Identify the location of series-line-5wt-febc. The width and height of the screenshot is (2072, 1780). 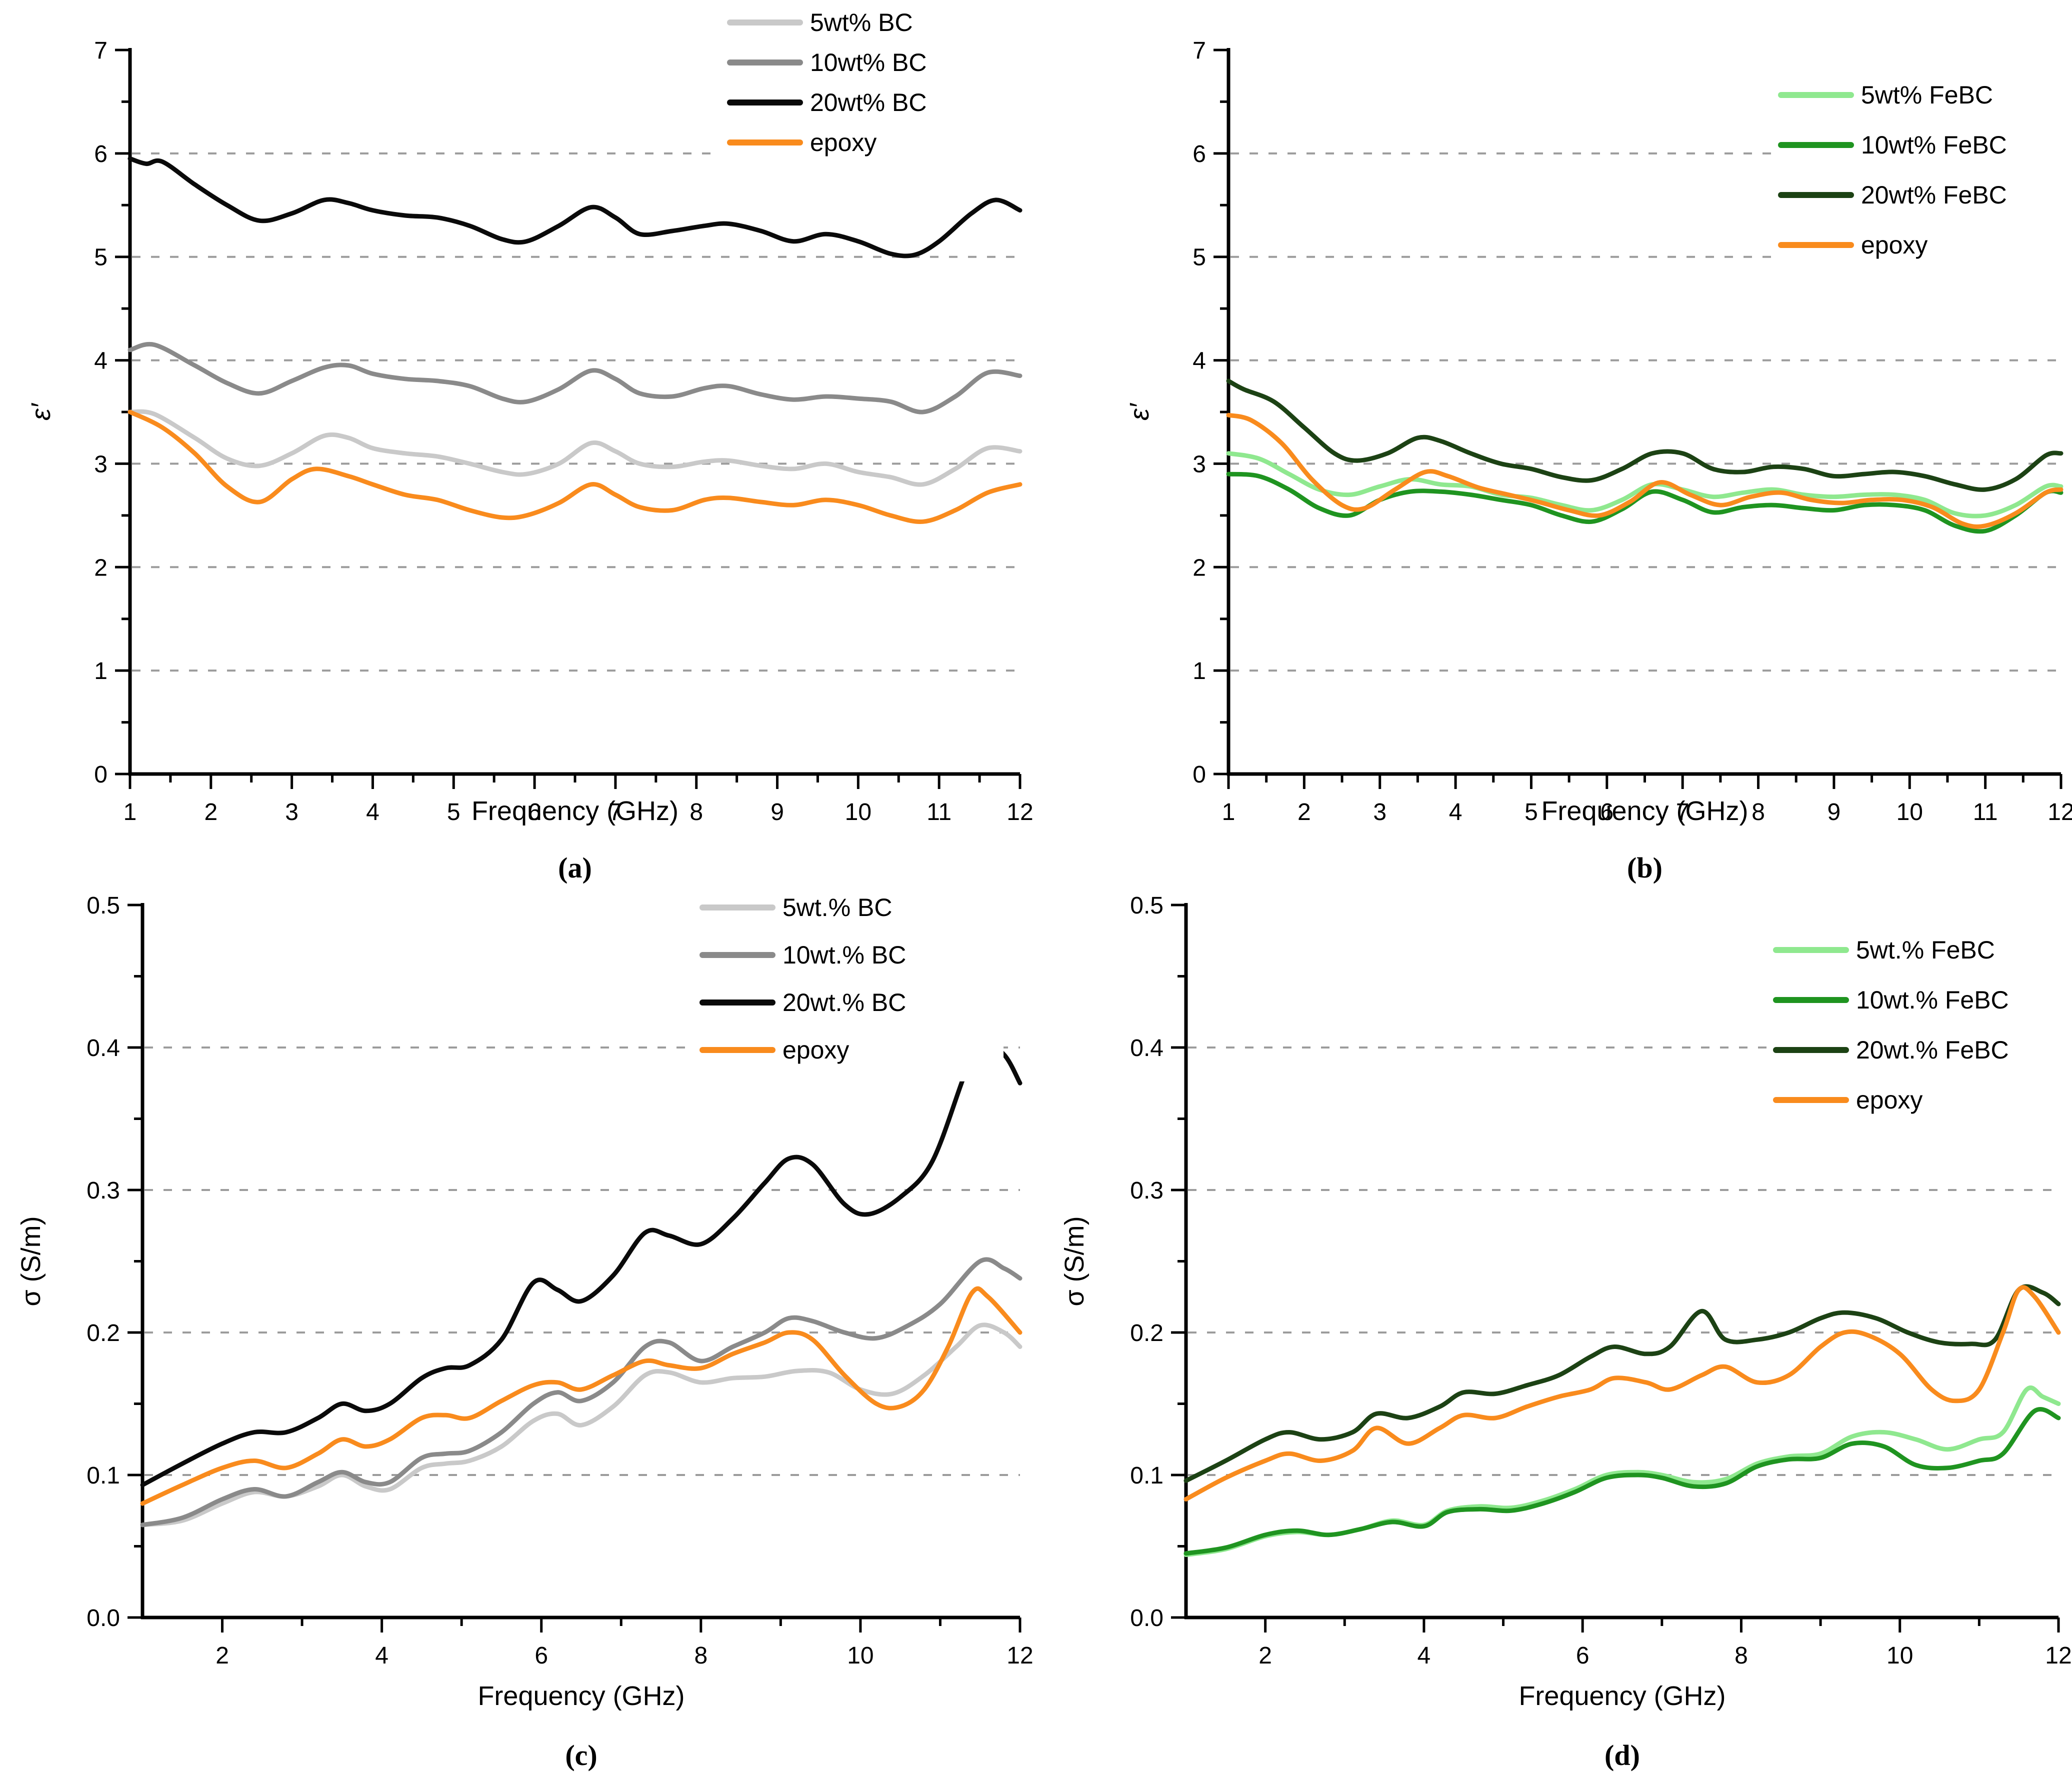
(1622, 1472).